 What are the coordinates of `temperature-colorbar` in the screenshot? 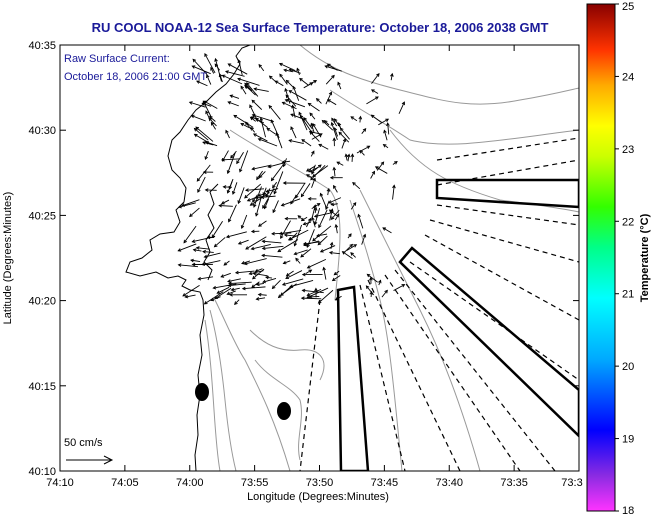 It's located at (601, 257).